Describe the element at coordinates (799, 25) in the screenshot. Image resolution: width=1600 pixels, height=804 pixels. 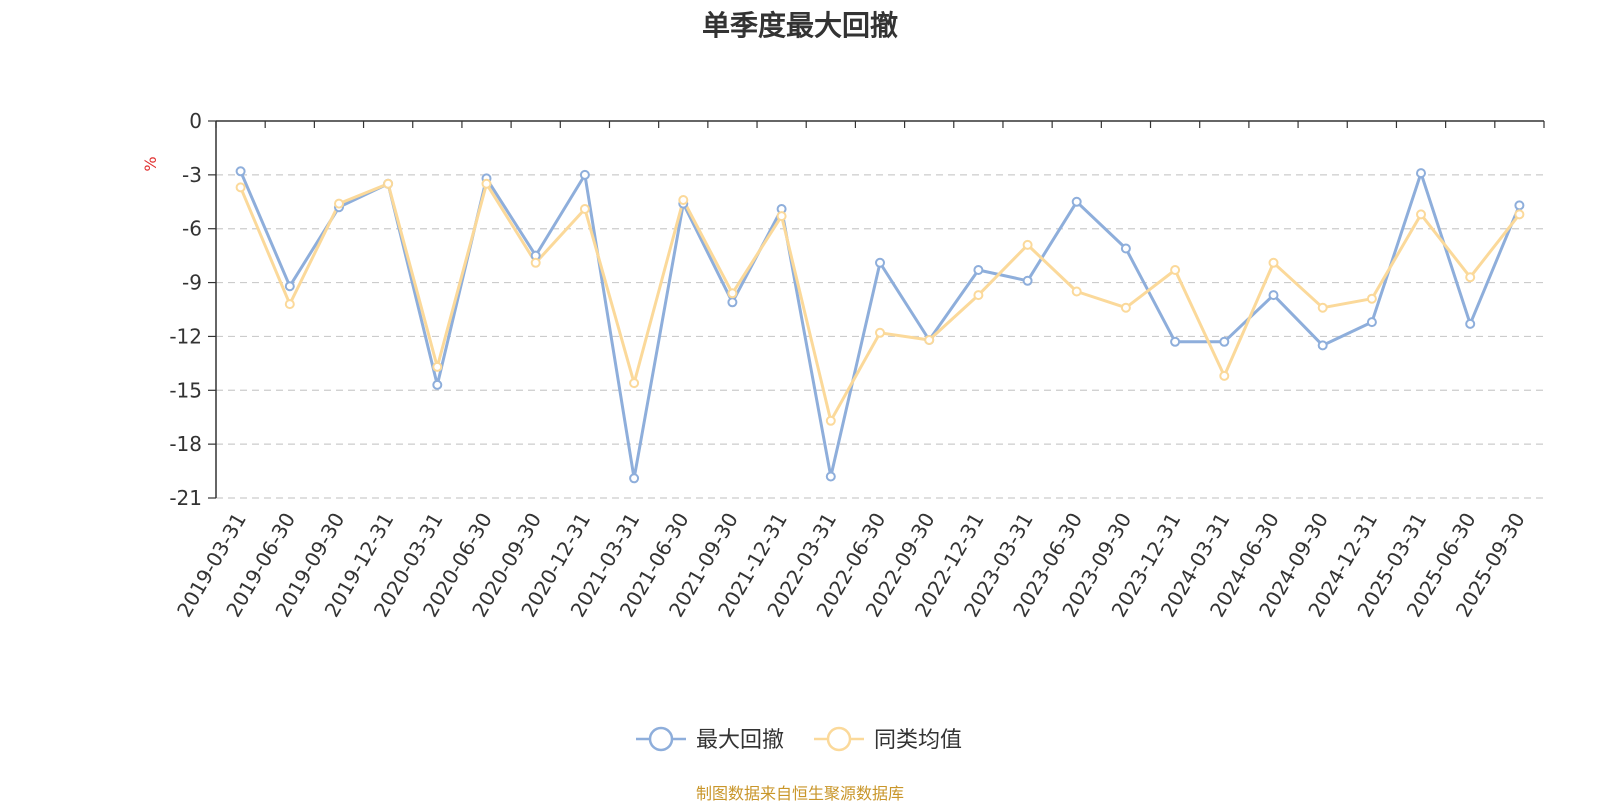
I see `chart-title: 单季度最大回撤` at that location.